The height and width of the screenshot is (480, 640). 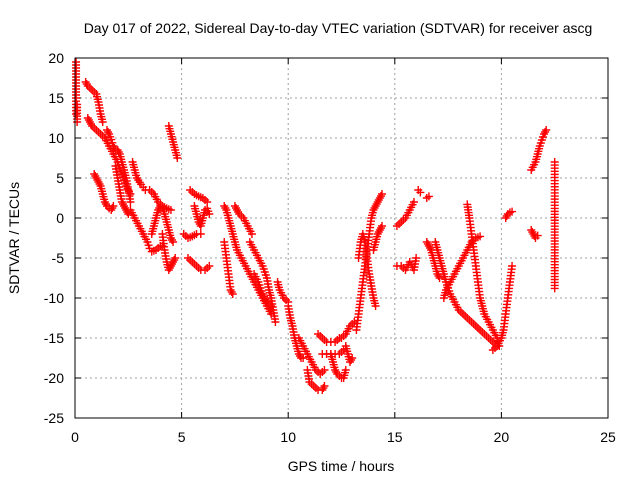 I want to click on y-tick-label: -20, so click(x=54, y=378).